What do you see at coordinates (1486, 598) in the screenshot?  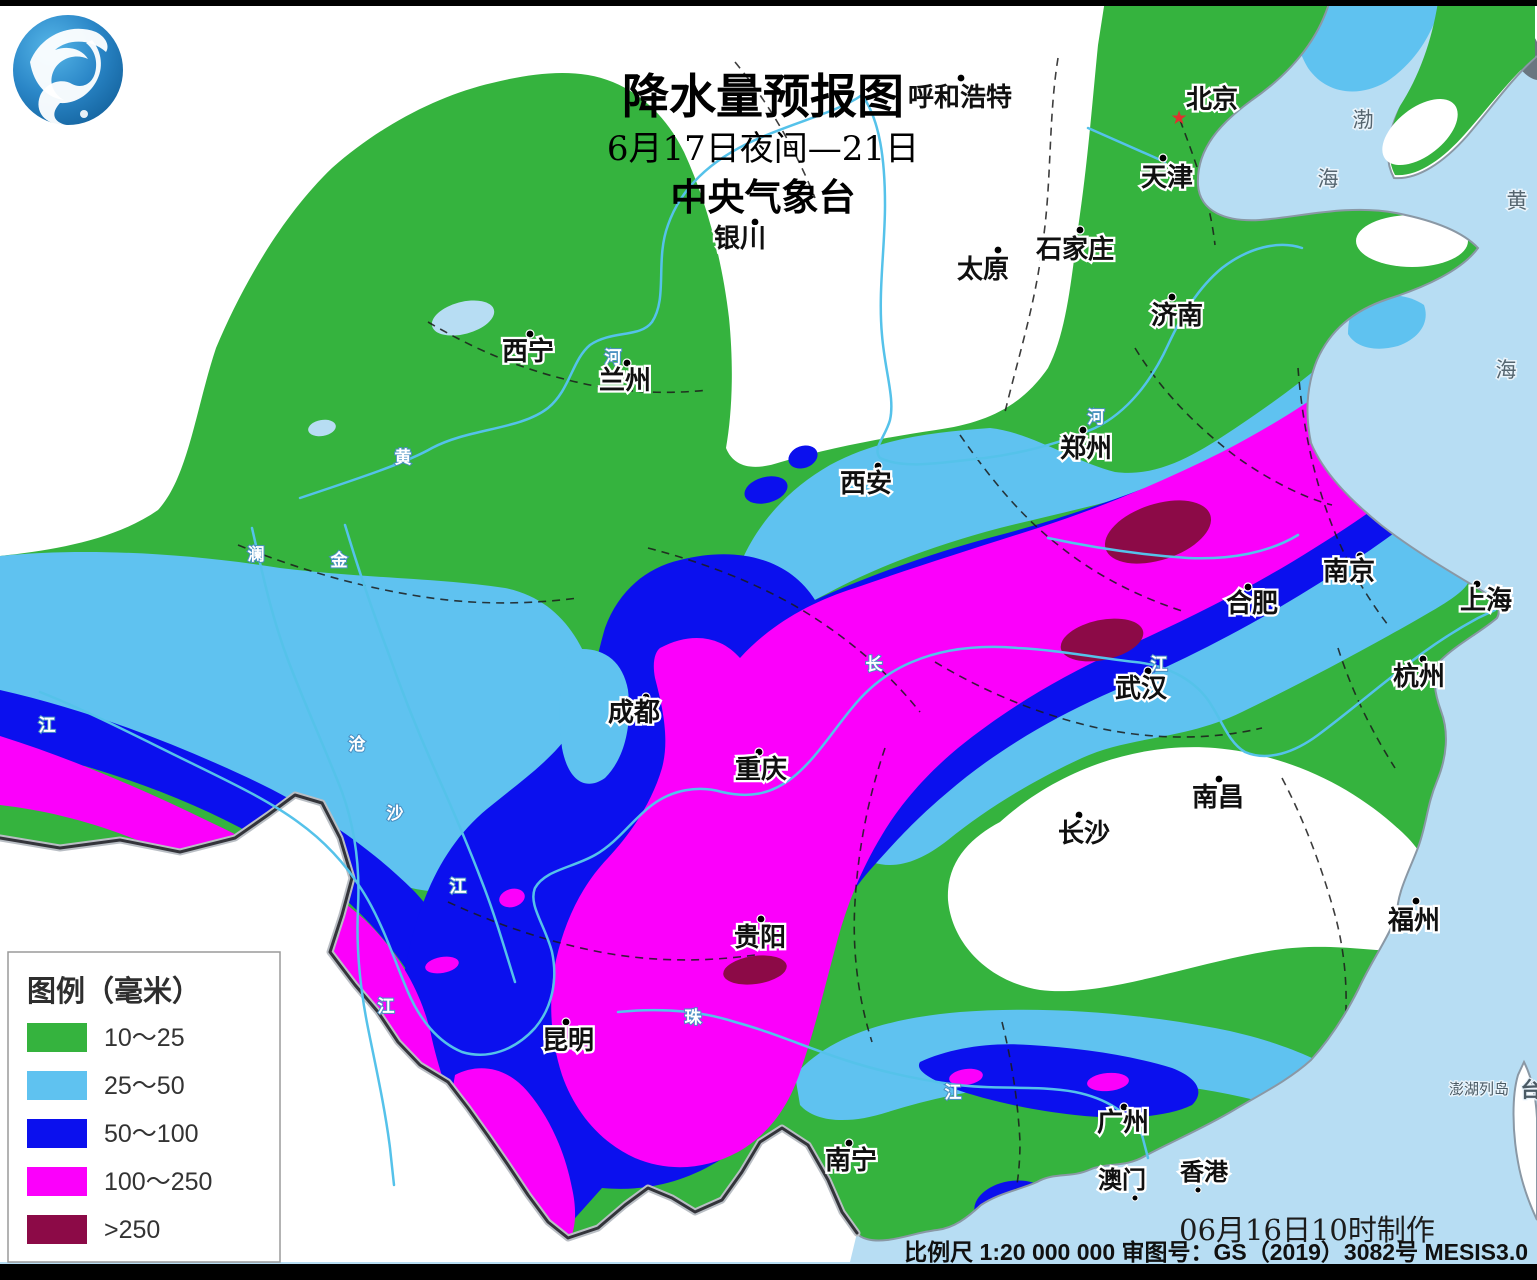 I see `city-shanghai: 上海` at bounding box center [1486, 598].